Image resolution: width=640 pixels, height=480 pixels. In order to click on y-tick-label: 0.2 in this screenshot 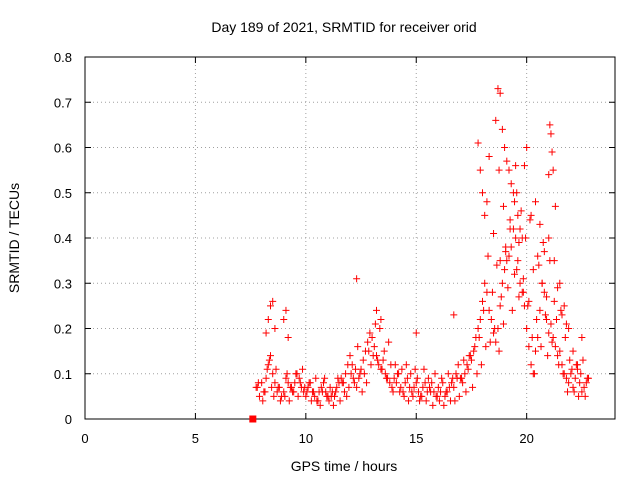, I will do `click(63, 329)`.